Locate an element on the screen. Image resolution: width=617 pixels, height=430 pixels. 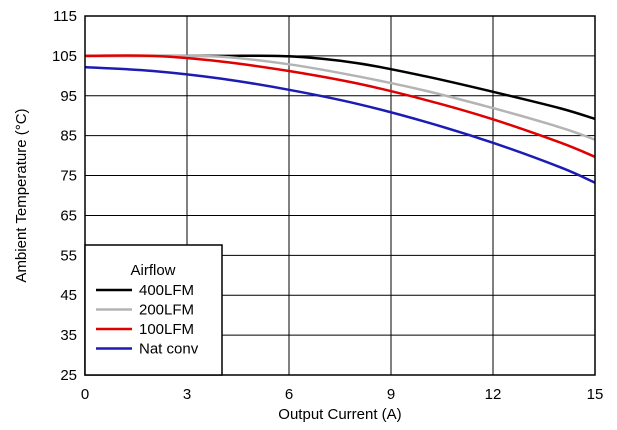
x-tick-label: 9 is located at coordinates (391, 394).